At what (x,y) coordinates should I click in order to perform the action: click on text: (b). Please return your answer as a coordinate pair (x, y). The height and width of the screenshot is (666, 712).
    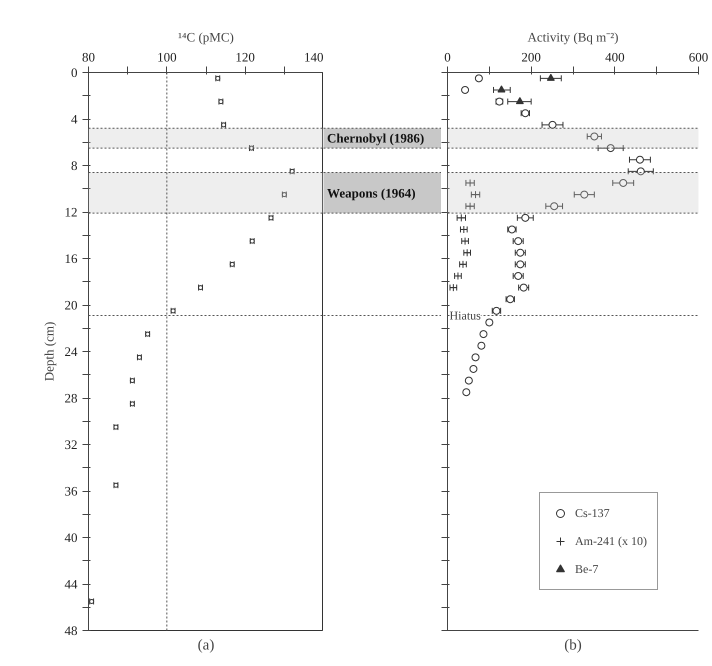
    Looking at the image, I should click on (573, 646).